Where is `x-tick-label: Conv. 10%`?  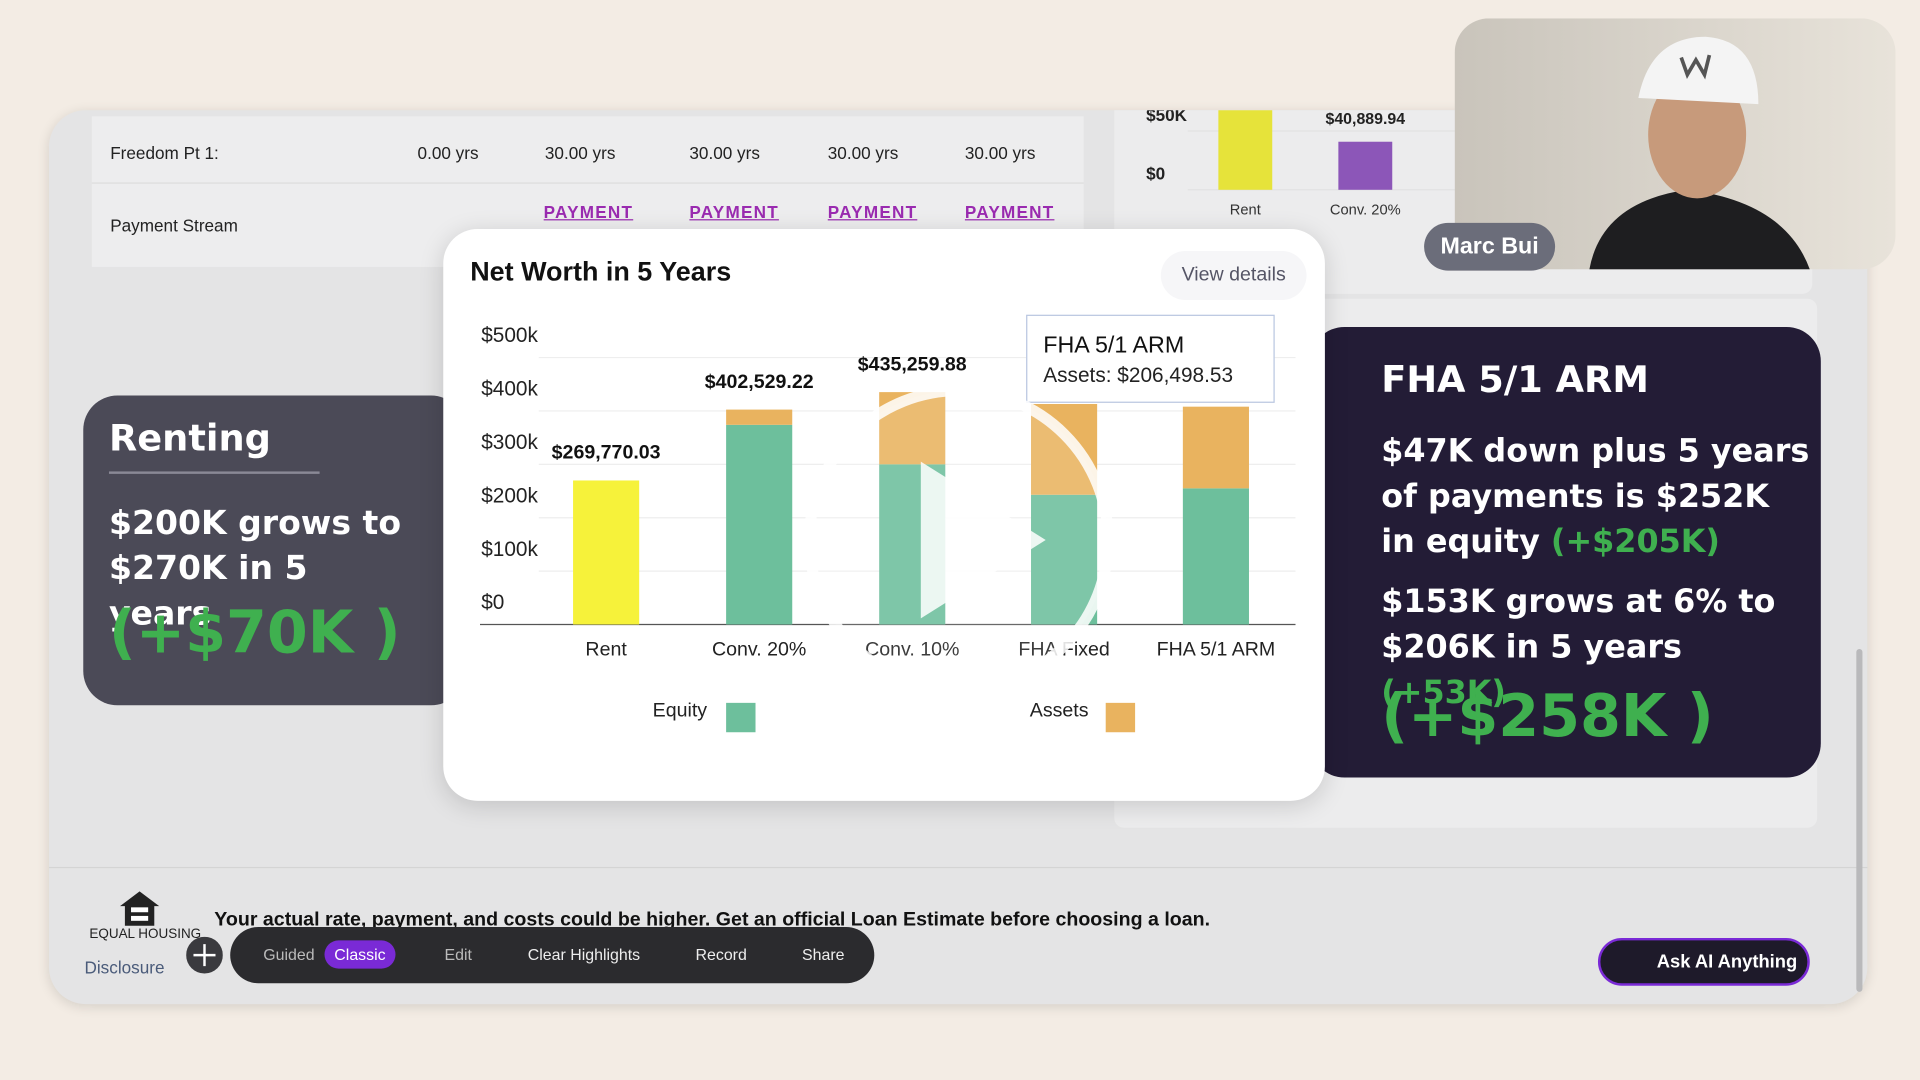 x-tick-label: Conv. 10% is located at coordinates (912, 649).